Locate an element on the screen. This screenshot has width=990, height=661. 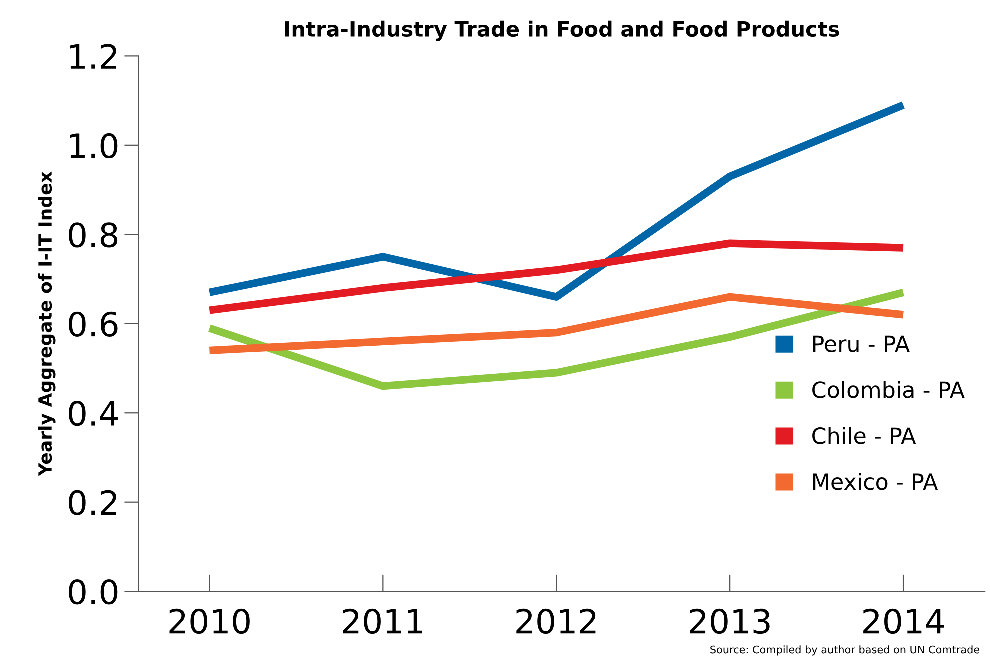
legend-label: Chile - PA is located at coordinates (864, 435).